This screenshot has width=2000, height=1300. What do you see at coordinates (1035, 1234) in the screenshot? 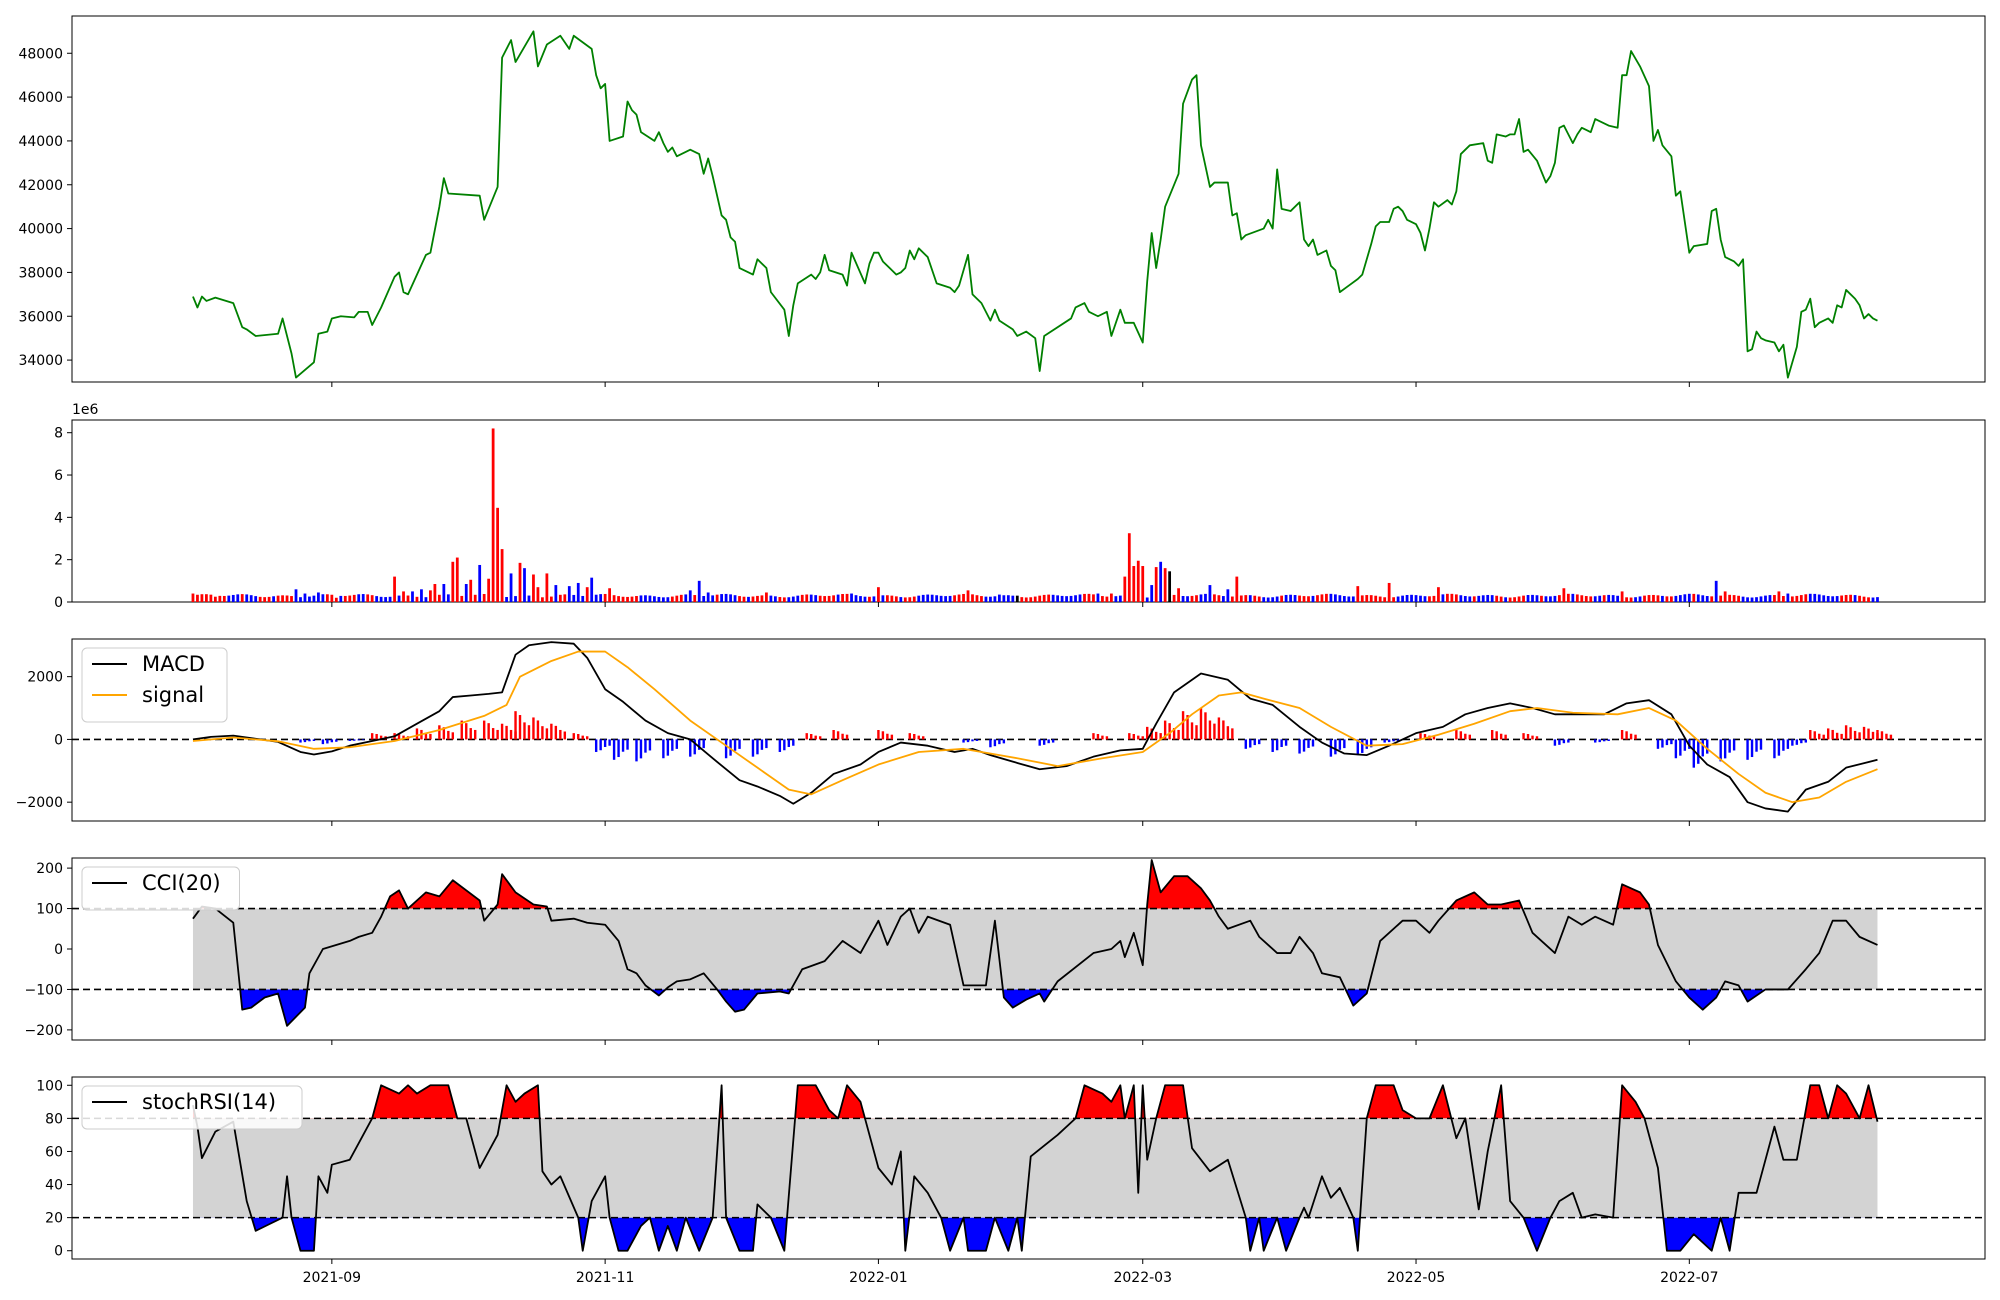
I see `stochrsi-oversold-fill` at bounding box center [1035, 1234].